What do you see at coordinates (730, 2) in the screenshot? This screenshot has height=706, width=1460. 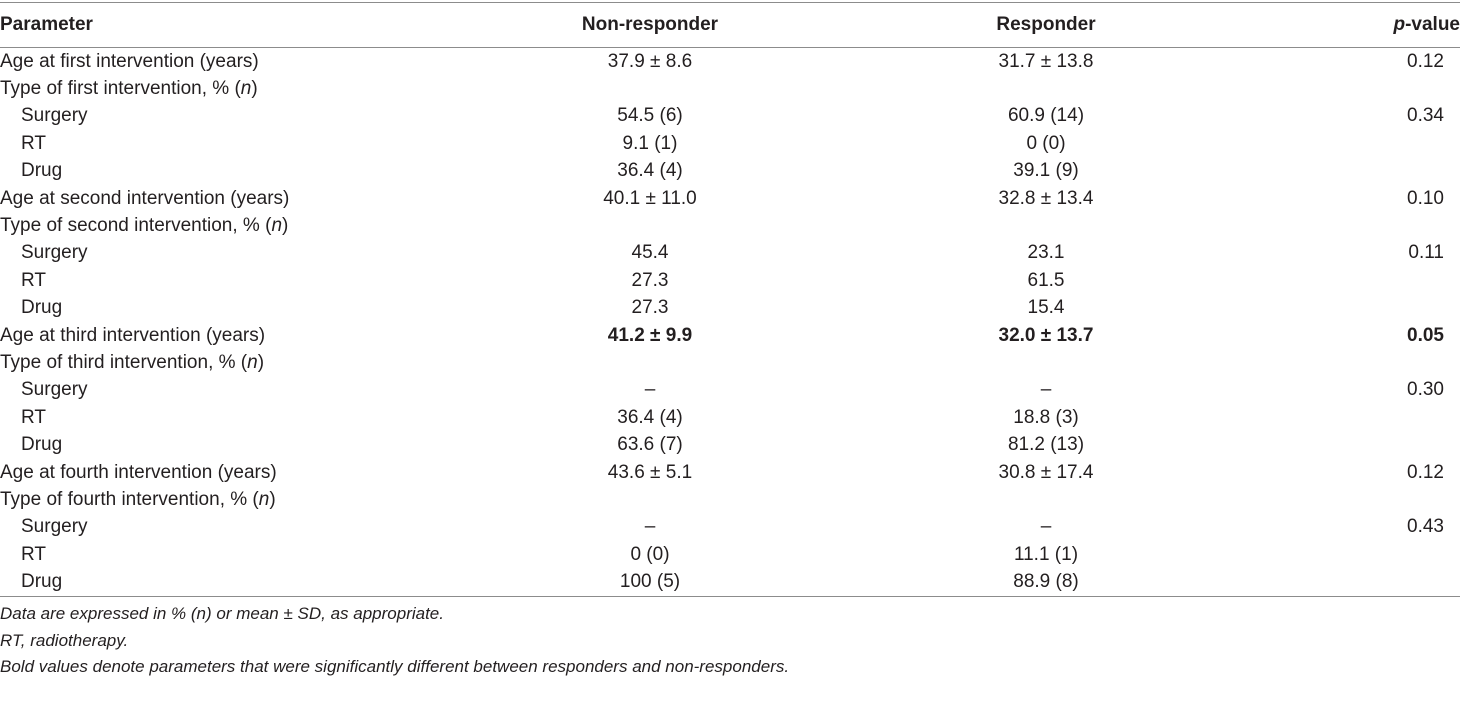 I see `top-rule` at bounding box center [730, 2].